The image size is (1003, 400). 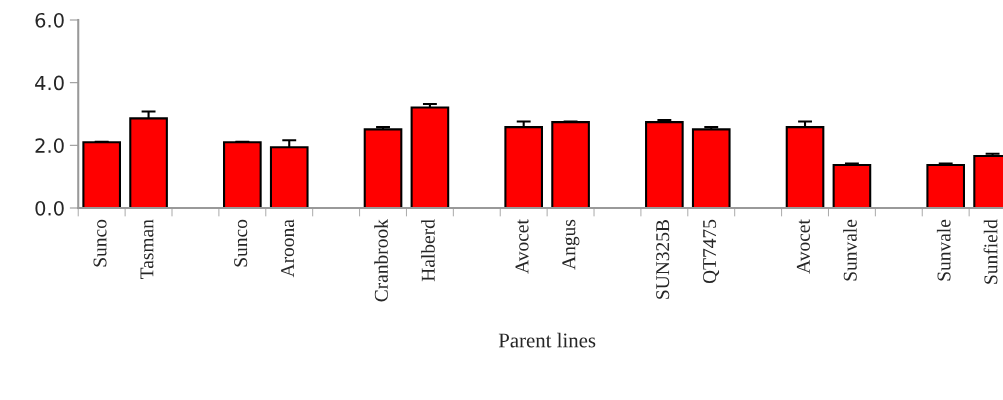 I want to click on x-tick-label: Halberd, so click(x=428, y=250).